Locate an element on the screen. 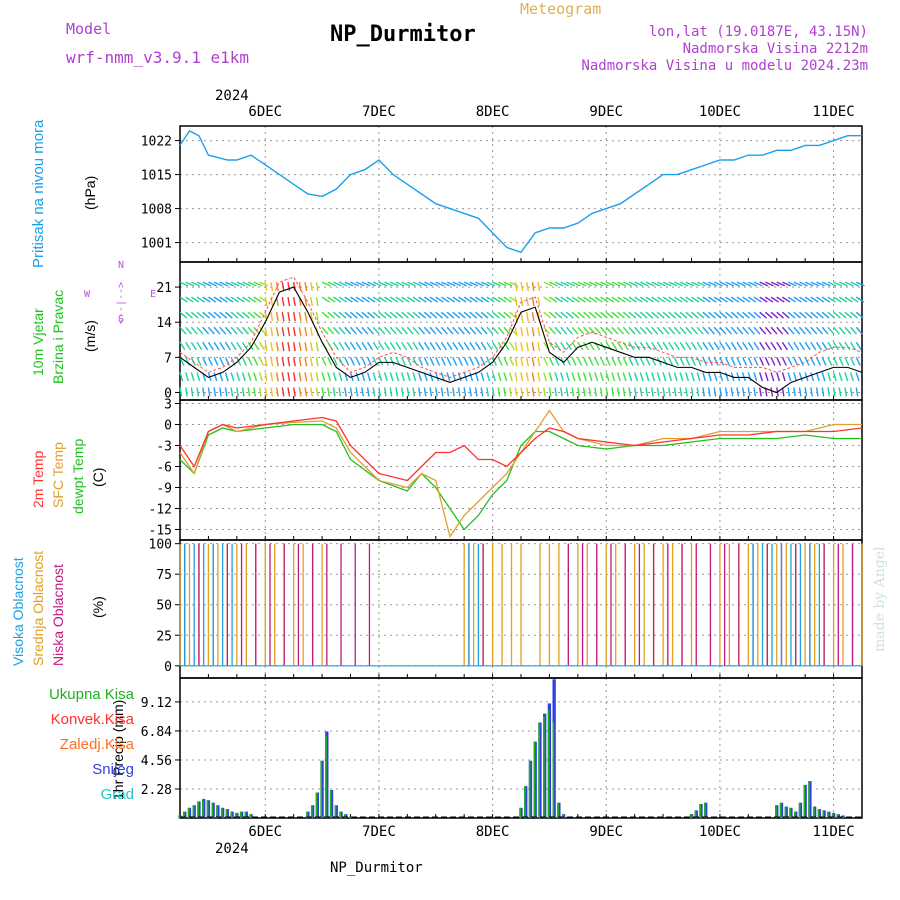  ytick-label-precip-1: 4.56 is located at coordinates (156, 761).